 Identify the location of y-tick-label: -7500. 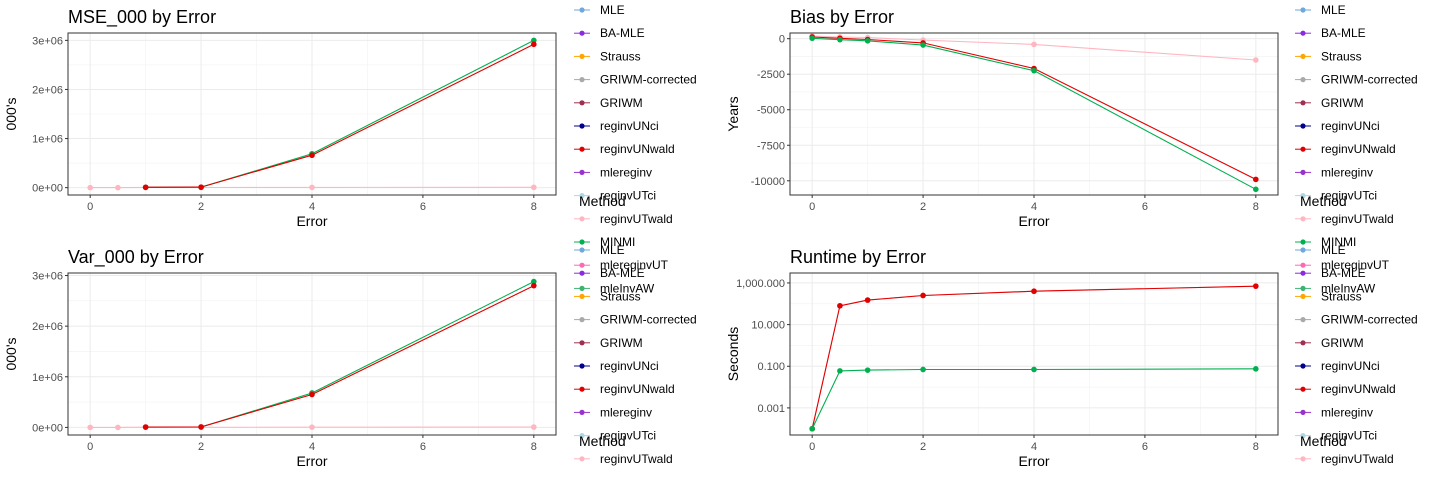
(771, 146).